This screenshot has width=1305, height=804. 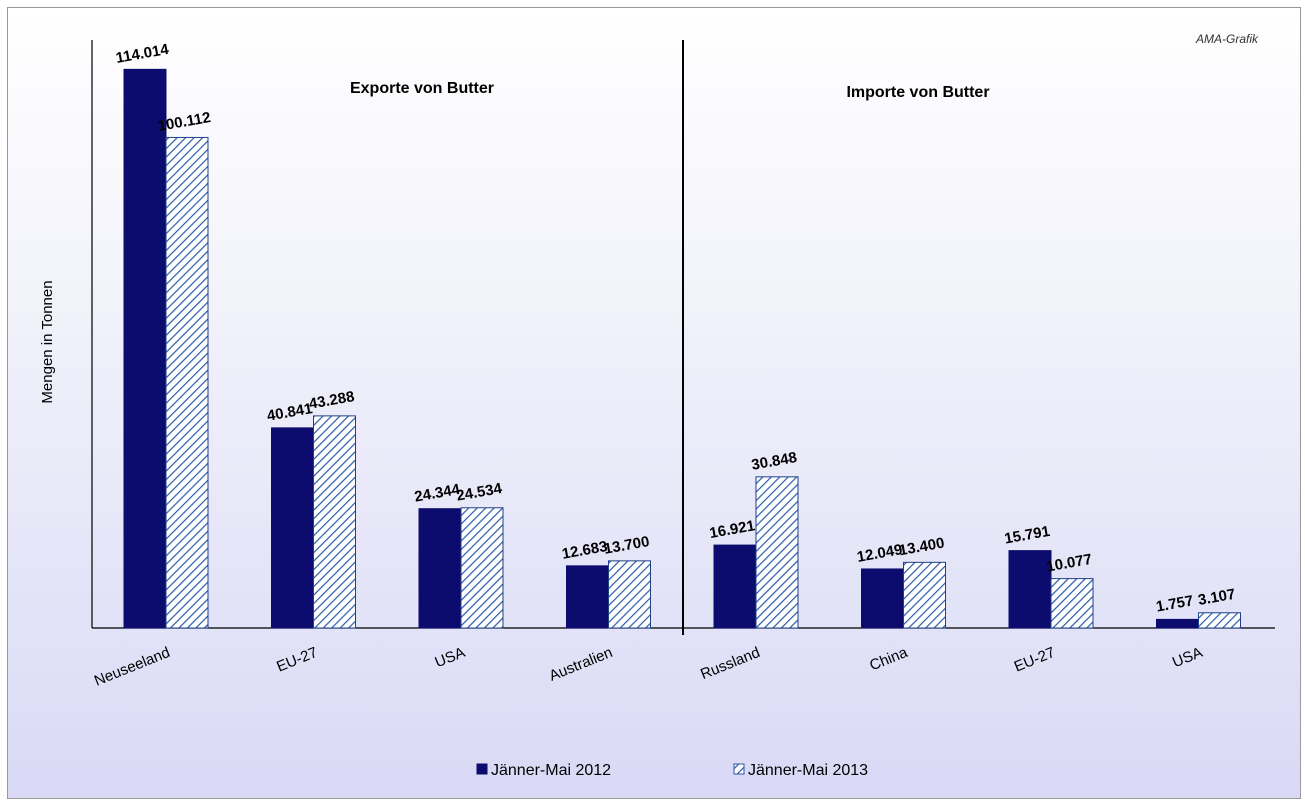 I want to click on value-label: 114.014, so click(x=142, y=54).